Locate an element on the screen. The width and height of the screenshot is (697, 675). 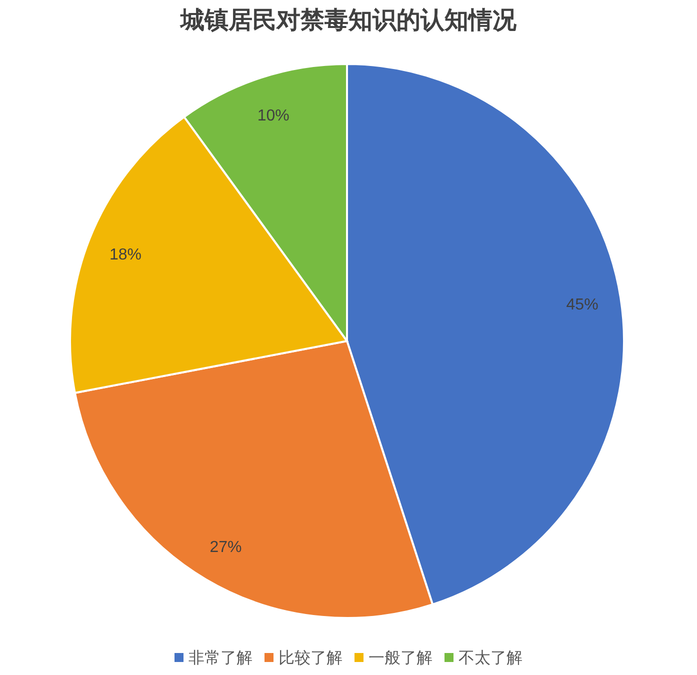
data-label: 27% is located at coordinates (226, 547).